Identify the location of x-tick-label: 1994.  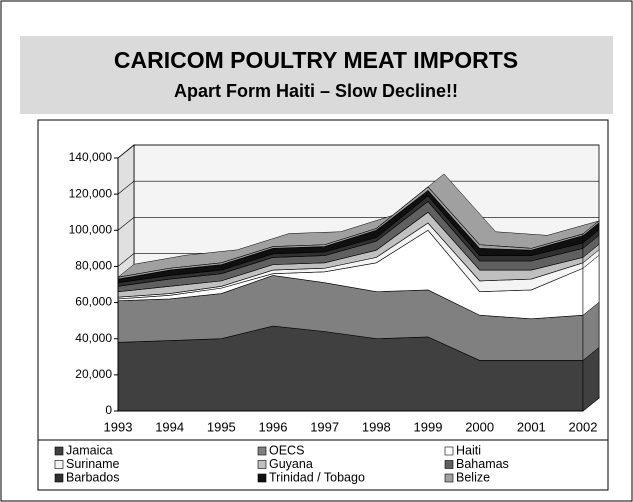
(169, 426).